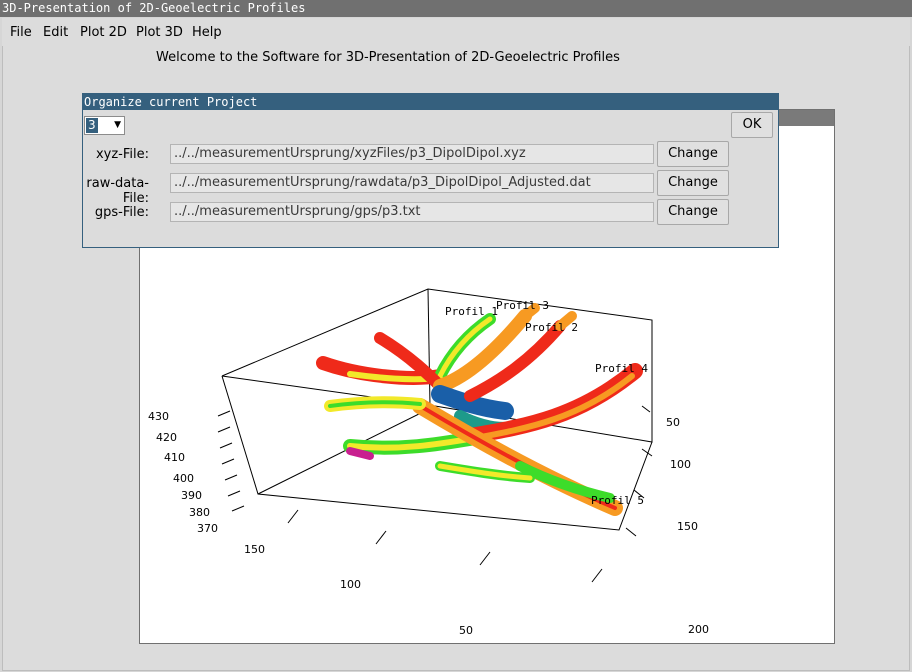 Image resolution: width=912 pixels, height=672 pixels. What do you see at coordinates (121, 212) in the screenshot?
I see `gps-file-label: gps-File:` at bounding box center [121, 212].